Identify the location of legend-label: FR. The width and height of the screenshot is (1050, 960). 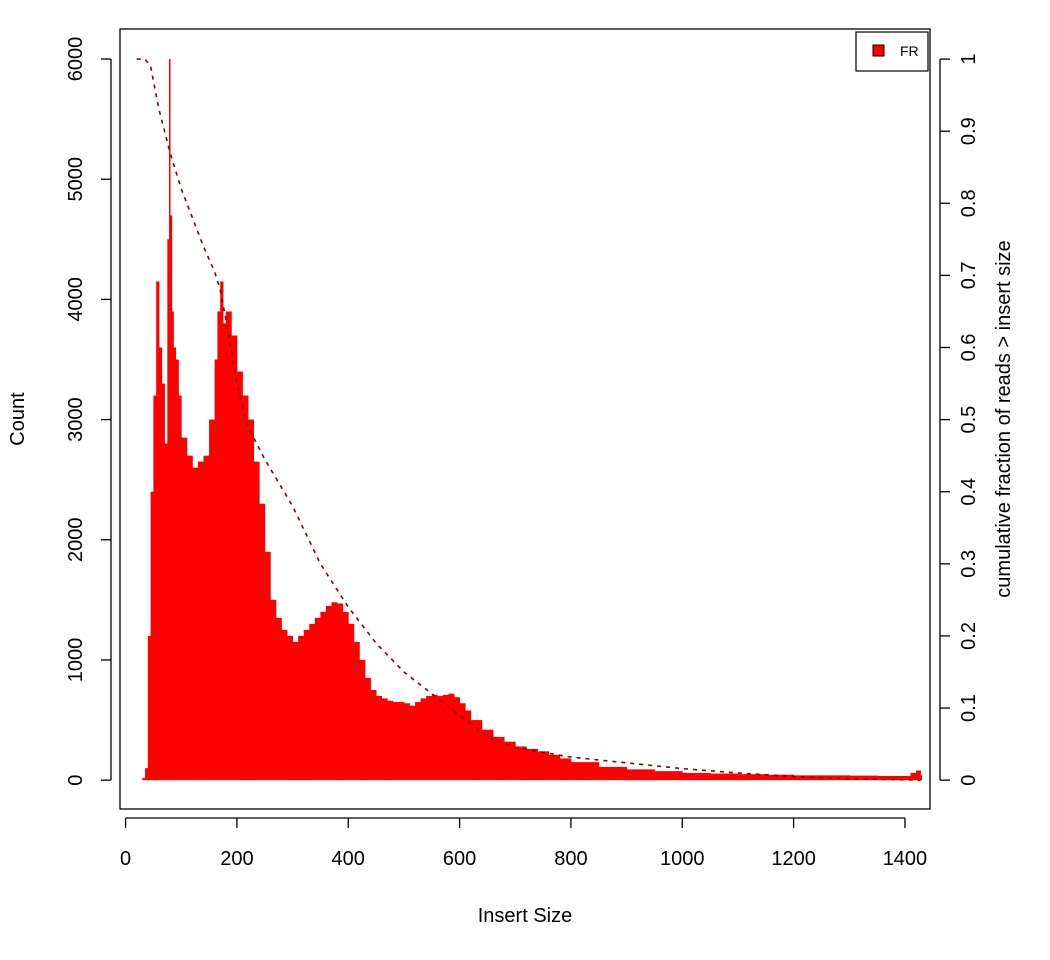
(909, 51).